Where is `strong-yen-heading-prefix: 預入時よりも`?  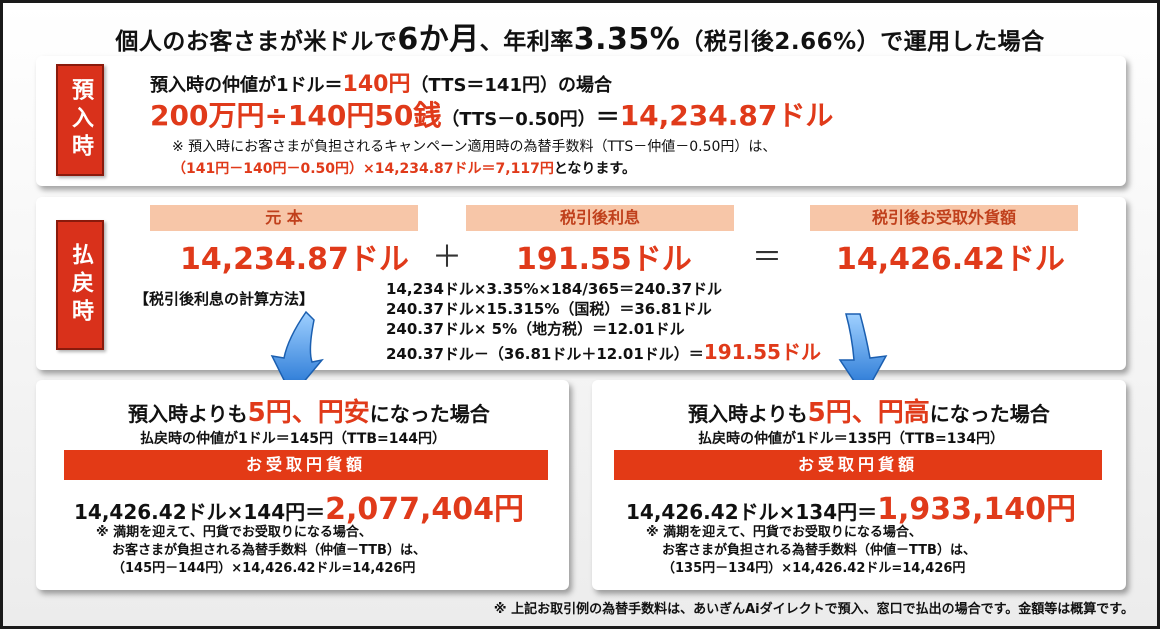
strong-yen-heading-prefix: 預入時よりも is located at coordinates (748, 414).